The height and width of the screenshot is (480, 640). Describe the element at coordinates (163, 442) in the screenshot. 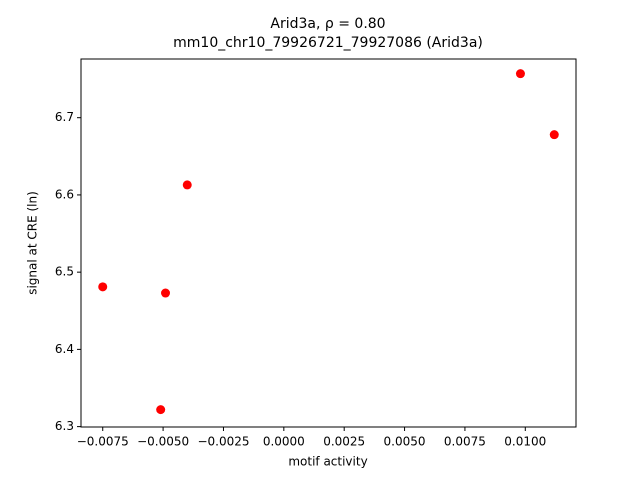

I see `x-tick-label: −0.0050` at that location.